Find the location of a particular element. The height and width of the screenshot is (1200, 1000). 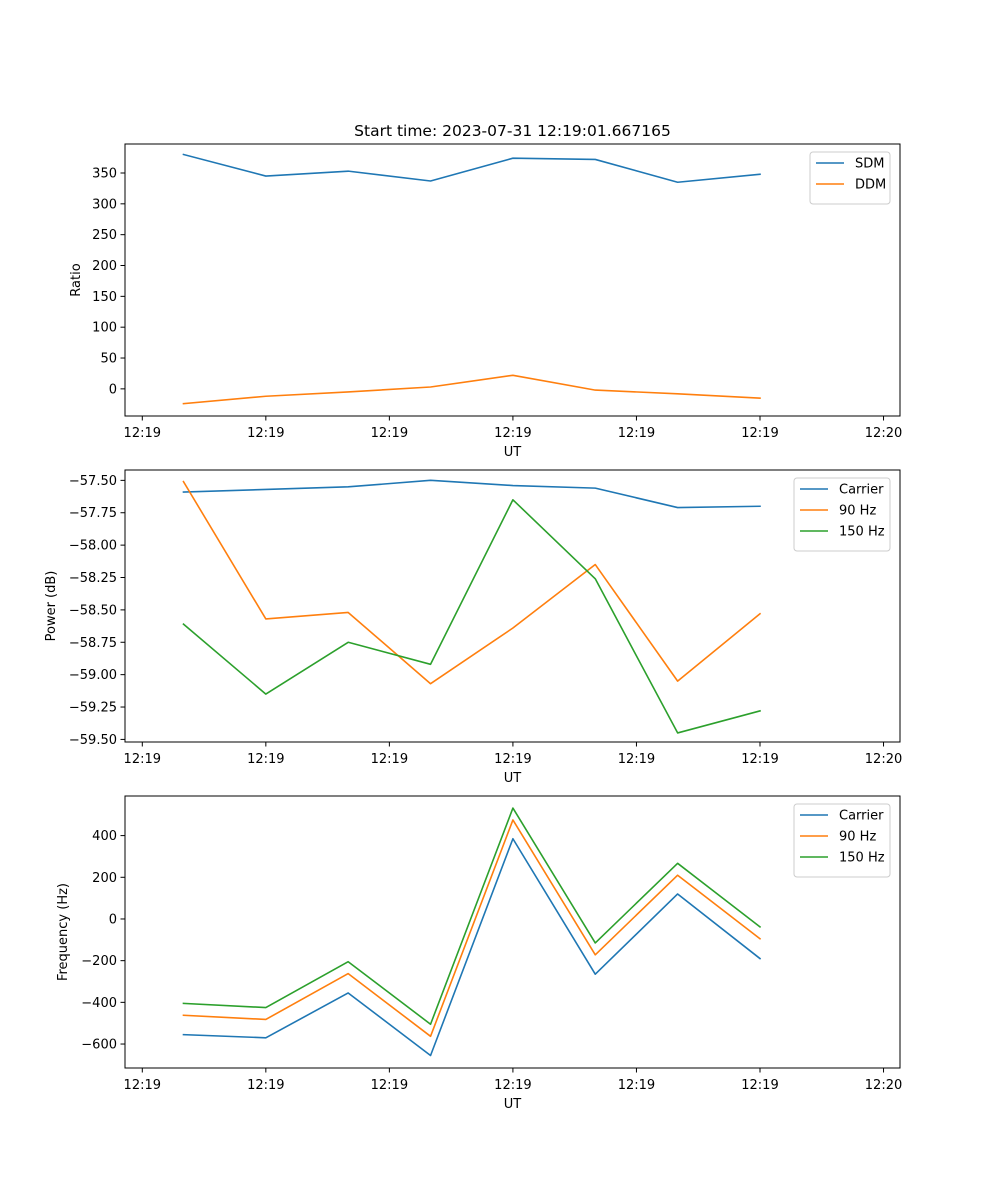

y-tick-label: −600 is located at coordinates (99, 1045).